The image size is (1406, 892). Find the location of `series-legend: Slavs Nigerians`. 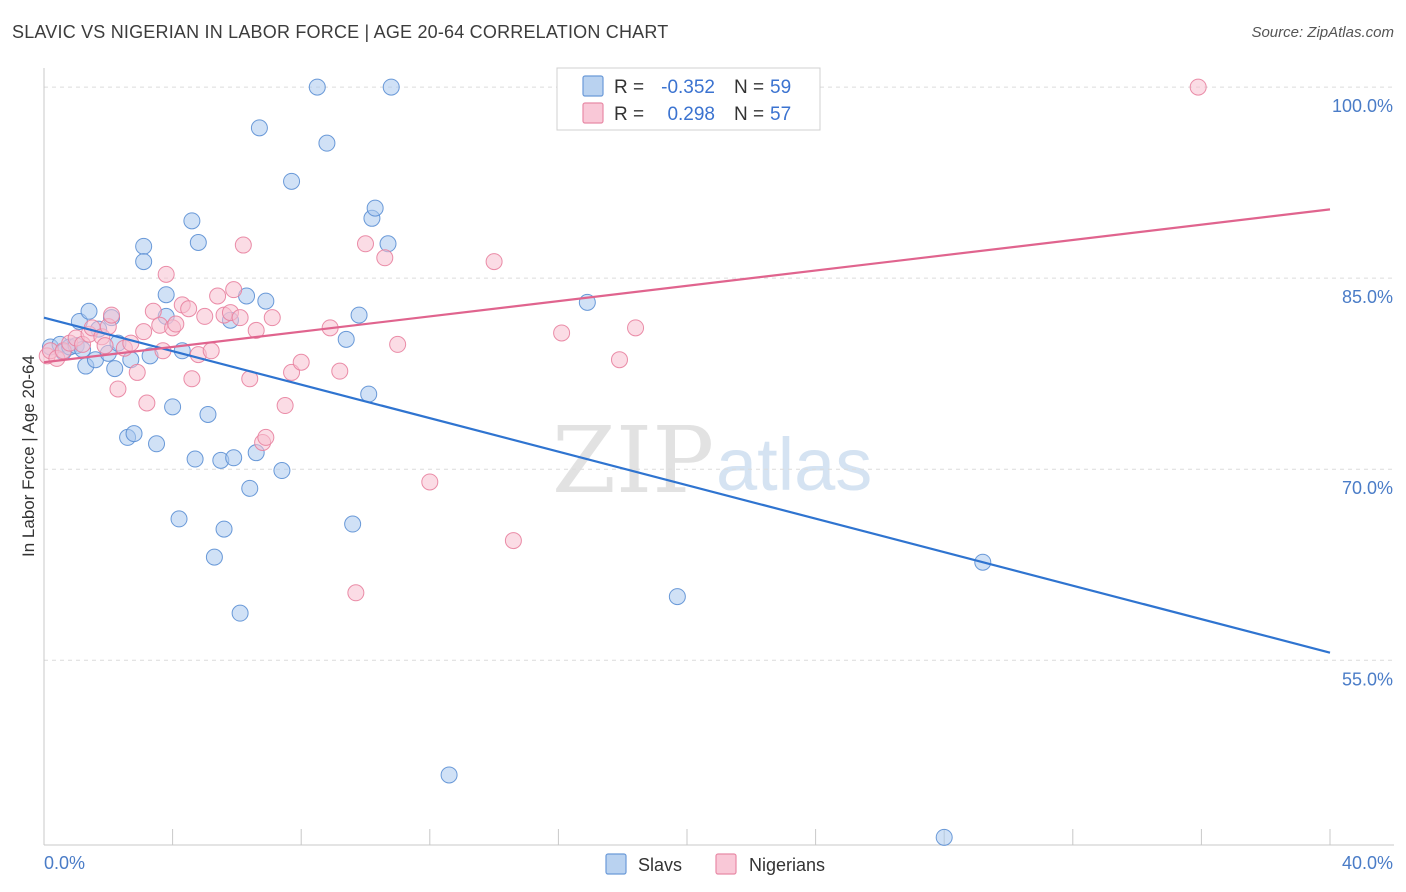

series-legend: Slavs Nigerians is located at coordinates (715, 864).